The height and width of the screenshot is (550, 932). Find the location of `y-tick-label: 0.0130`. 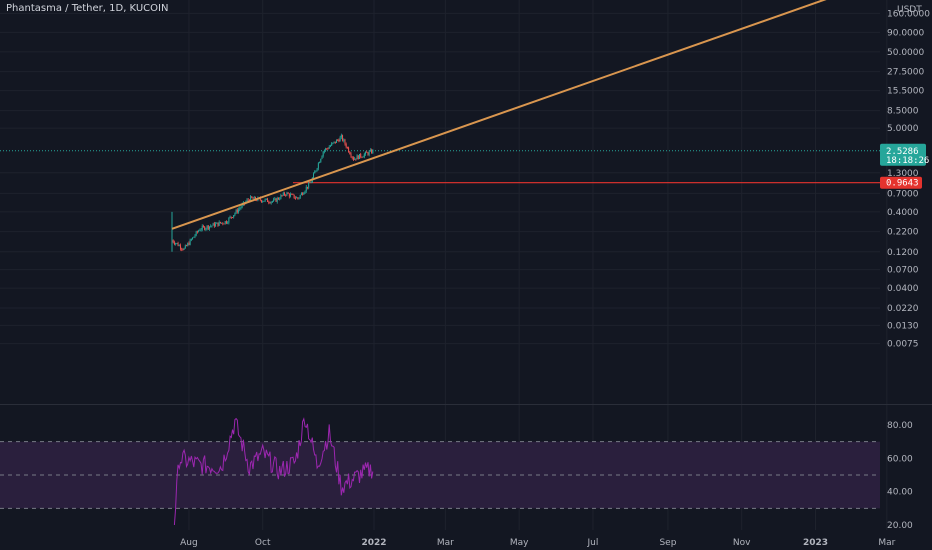

y-tick-label: 0.0130 is located at coordinates (903, 326).